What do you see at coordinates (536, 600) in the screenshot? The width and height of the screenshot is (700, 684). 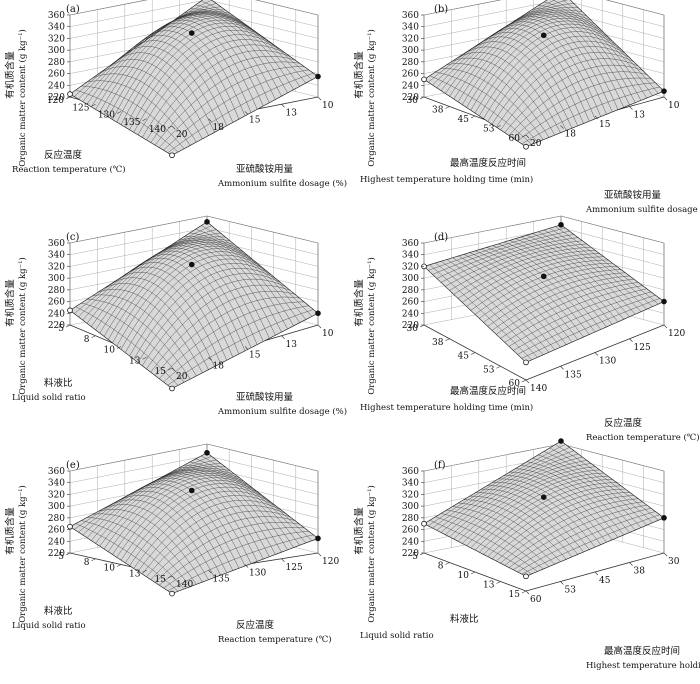 I see `y-tick-label: 60` at bounding box center [536, 600].